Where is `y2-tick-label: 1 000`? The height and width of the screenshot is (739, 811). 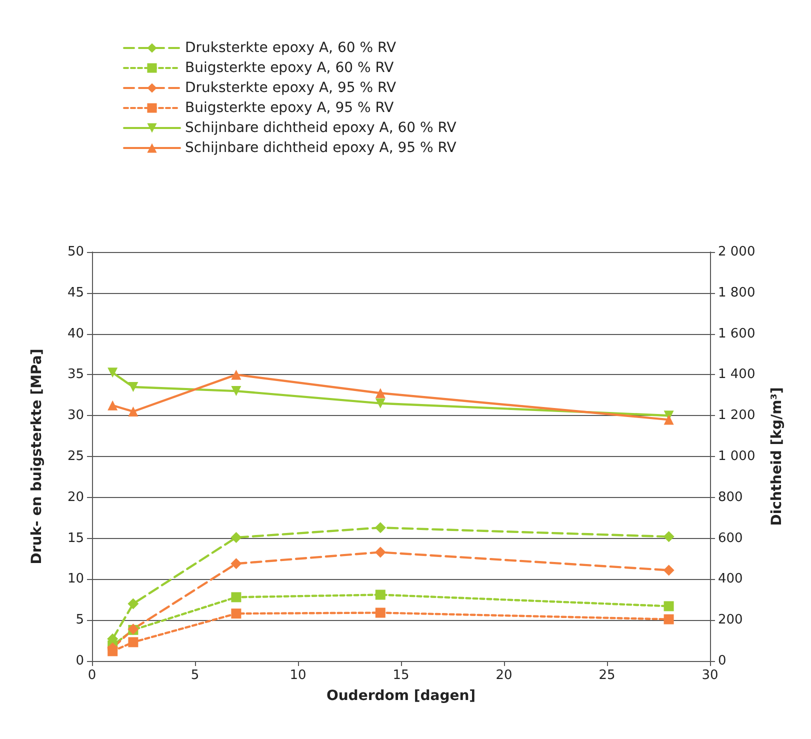
y2-tick-label: 1 000 is located at coordinates (737, 456).